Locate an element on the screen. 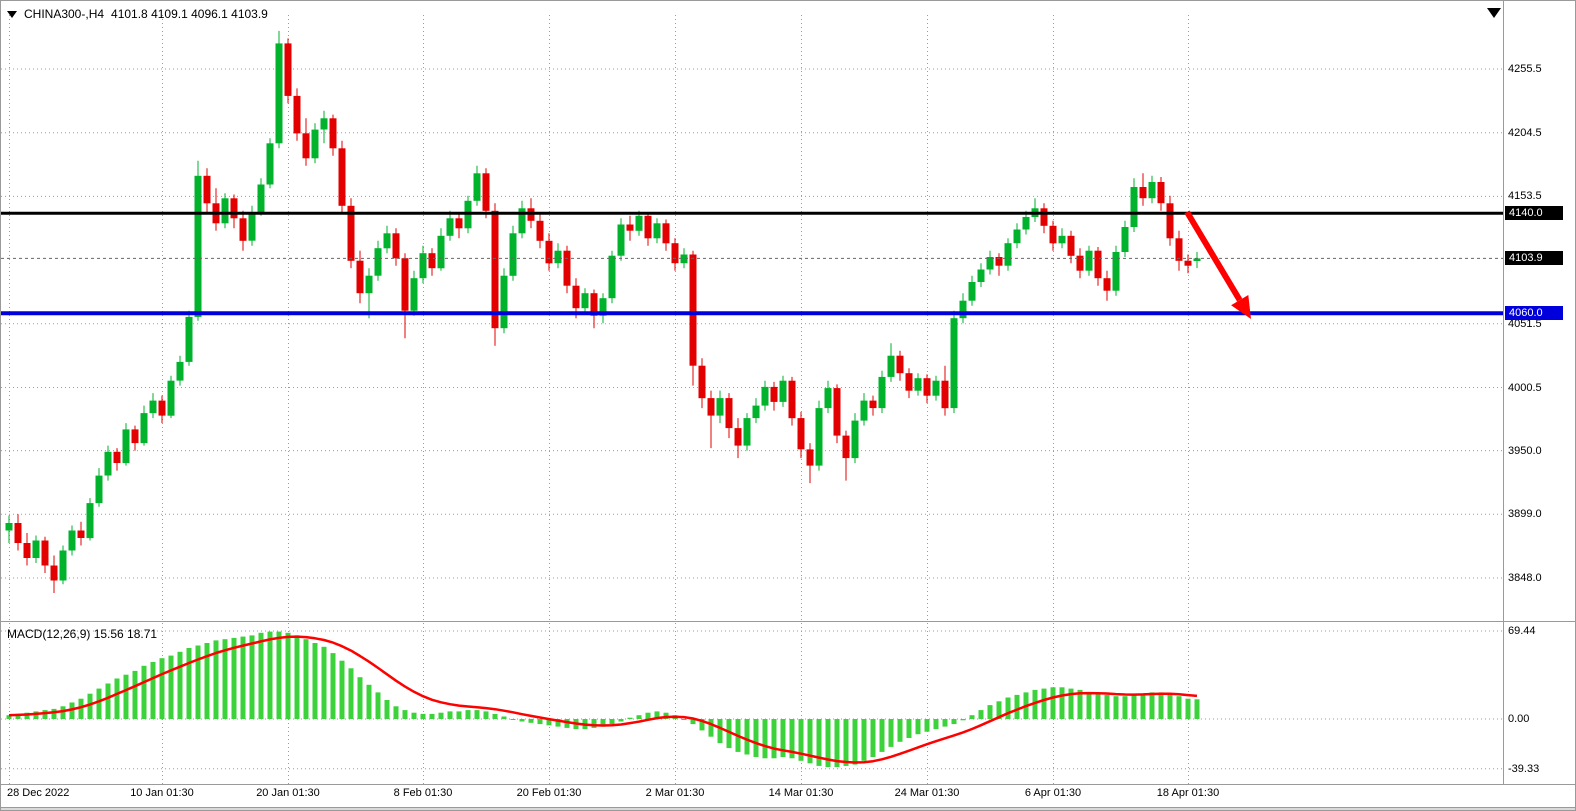 This screenshot has height=811, width=1576. trend-arrow is located at coordinates (1217, 264).